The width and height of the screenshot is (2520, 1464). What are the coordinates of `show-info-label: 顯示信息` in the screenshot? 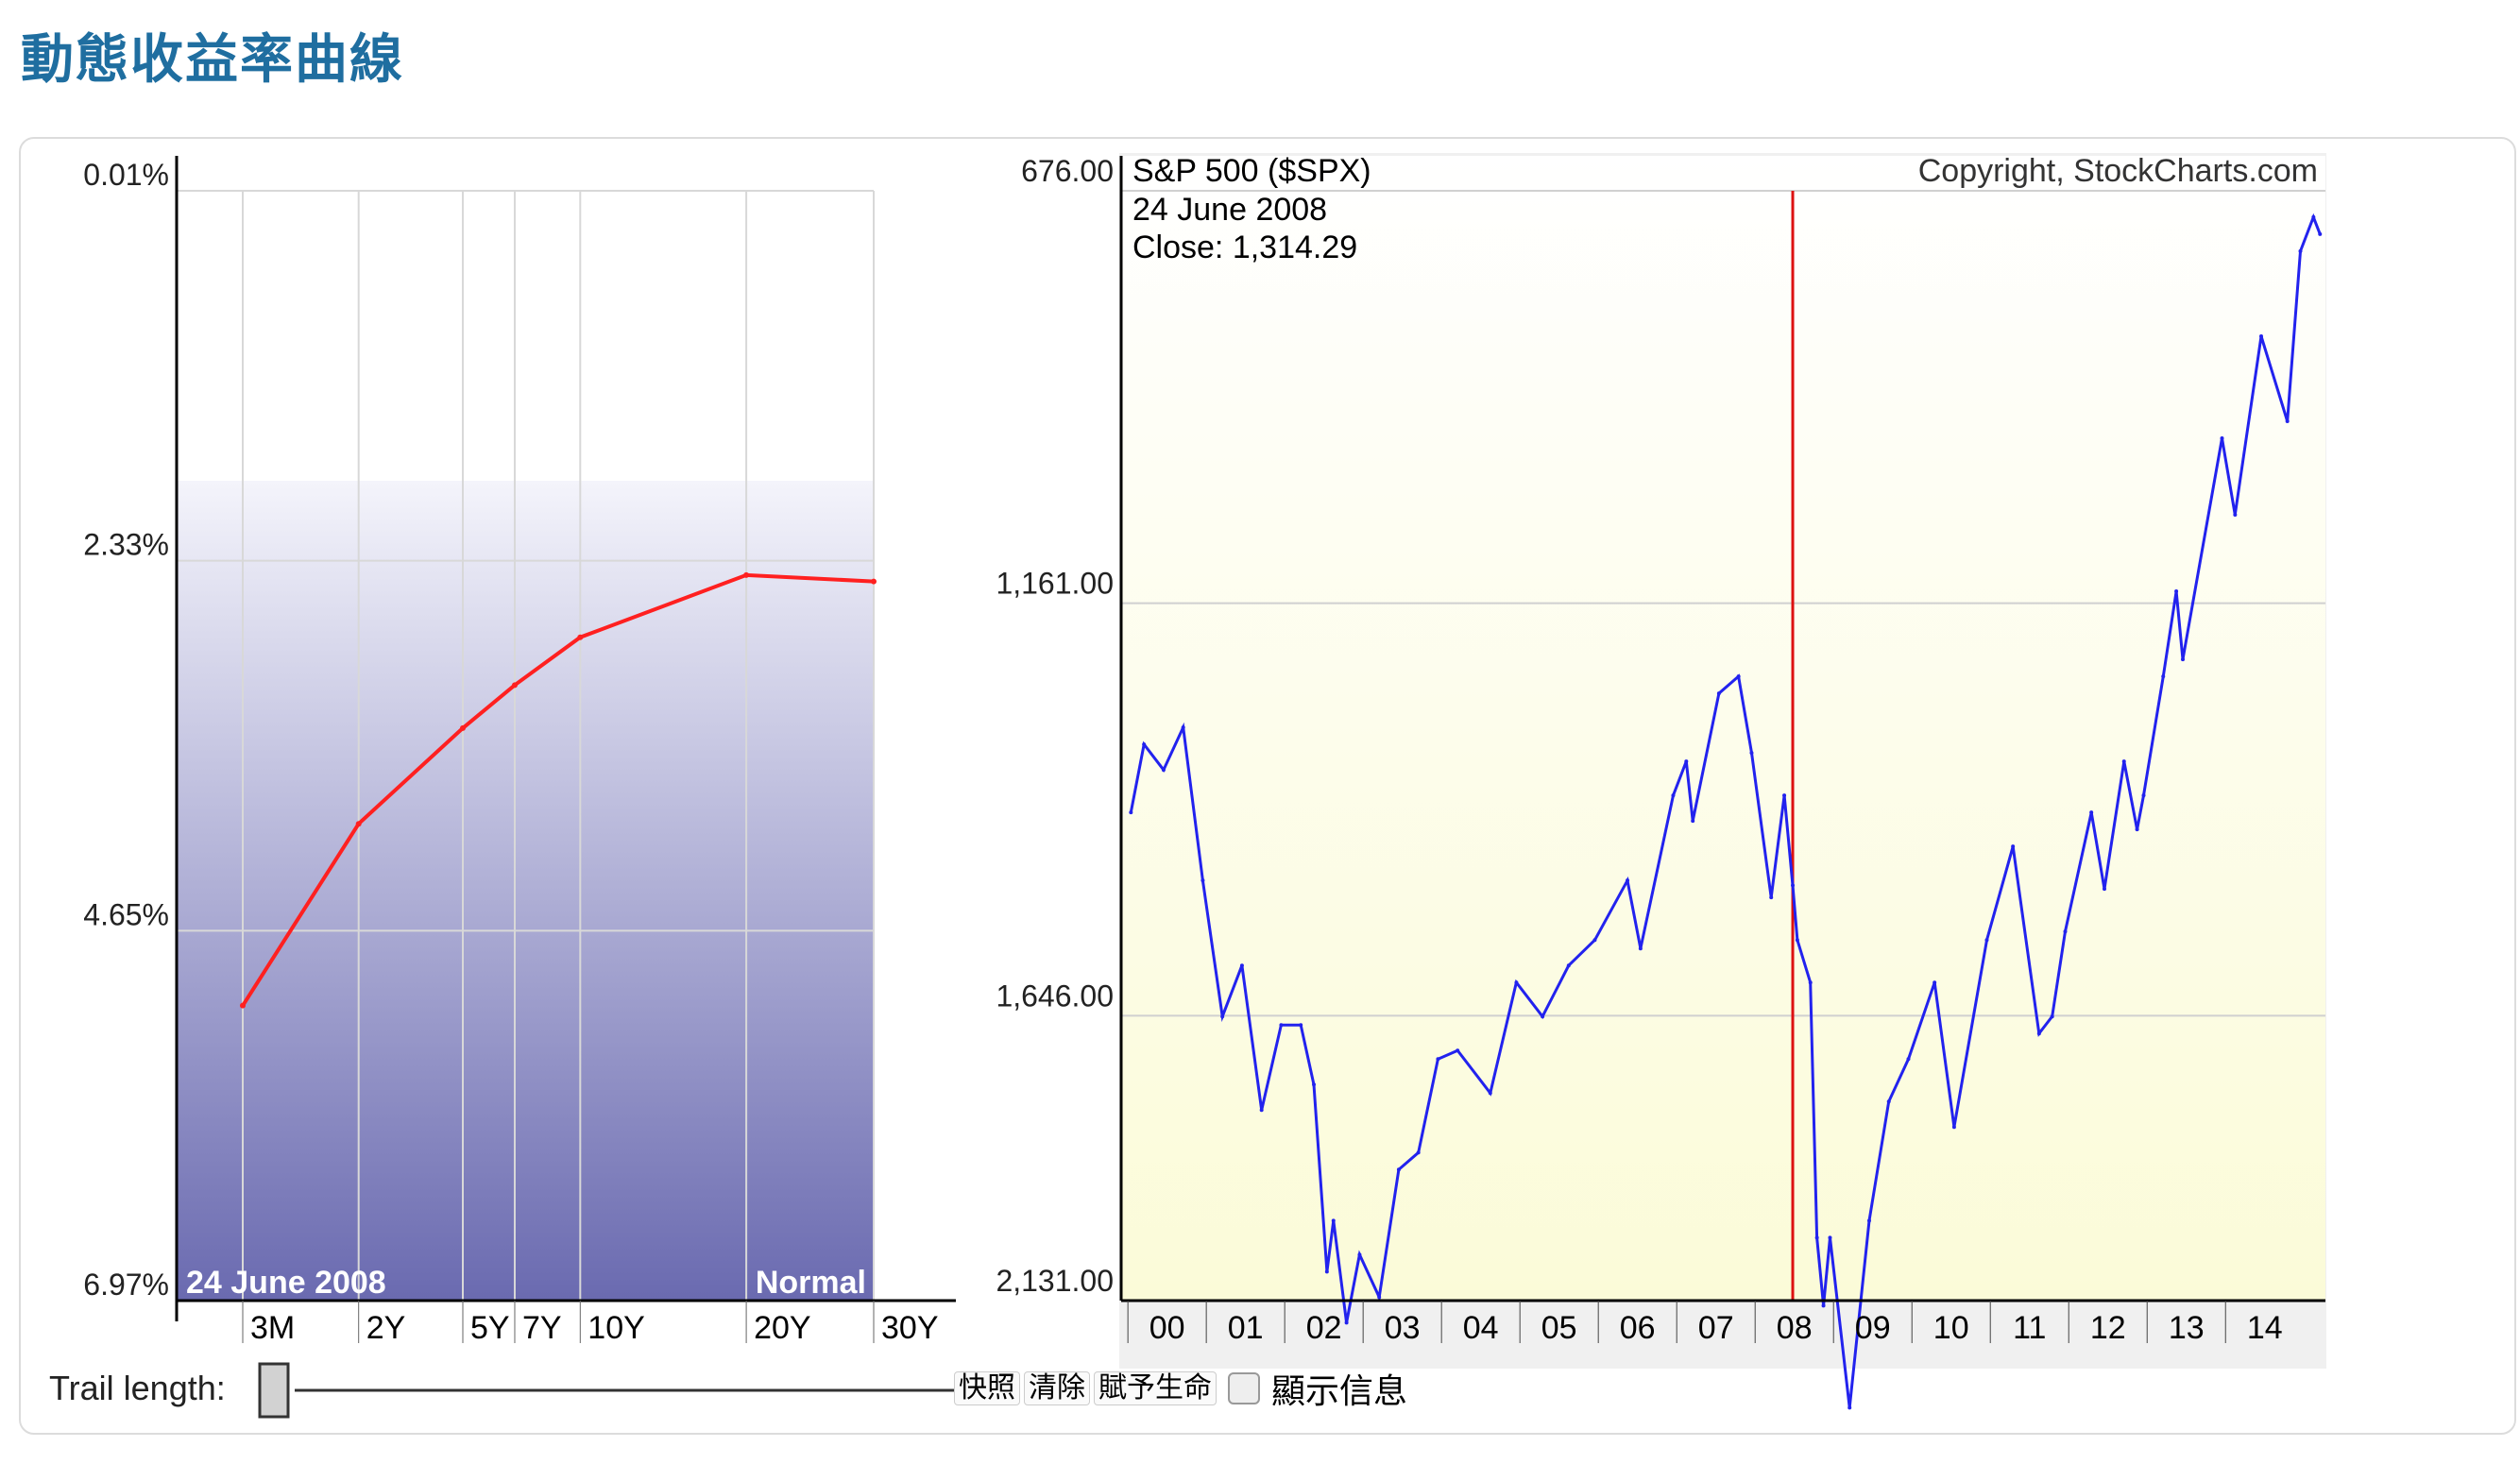 It's located at (1339, 1391).